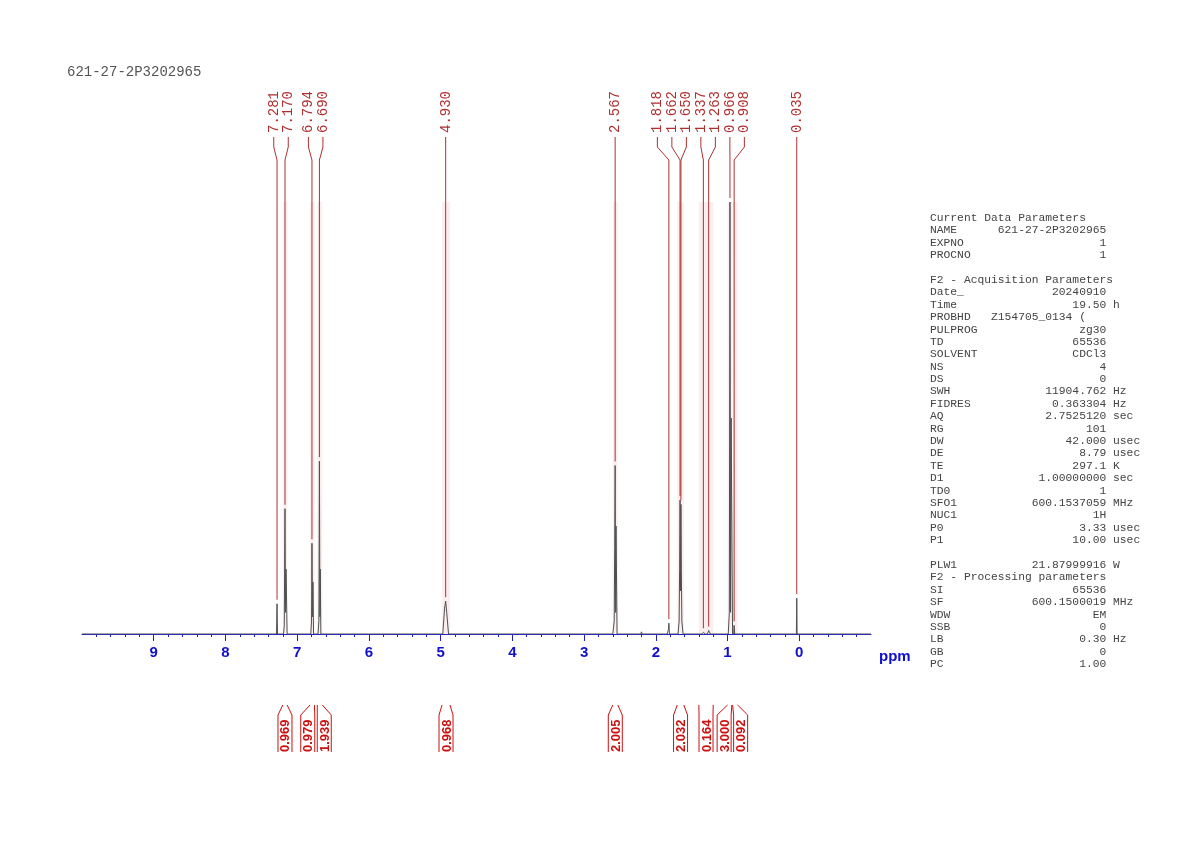 The image size is (1190, 842). Describe the element at coordinates (799, 651) in the screenshot. I see `x-tick-label: 0` at that location.